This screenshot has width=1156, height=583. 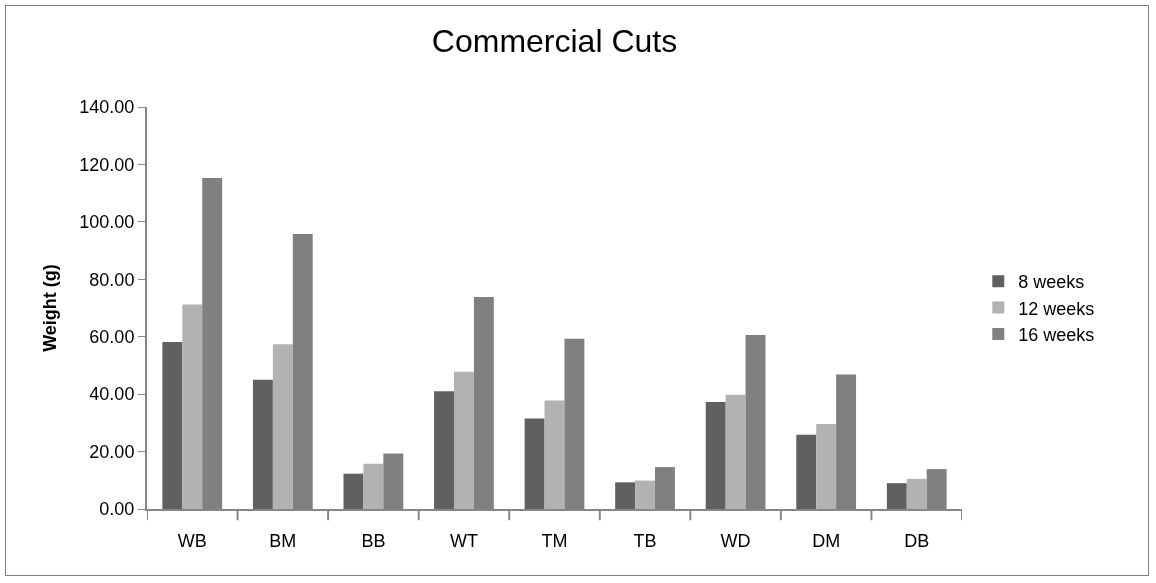 I want to click on x-tick-label: DB, so click(x=917, y=540).